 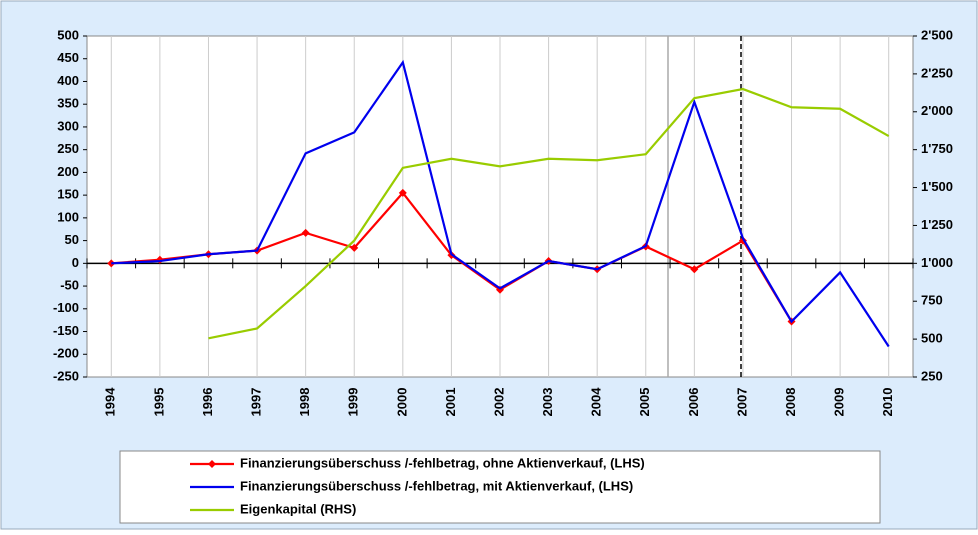 What do you see at coordinates (69, 285) in the screenshot?
I see `y-tick-label: -50` at bounding box center [69, 285].